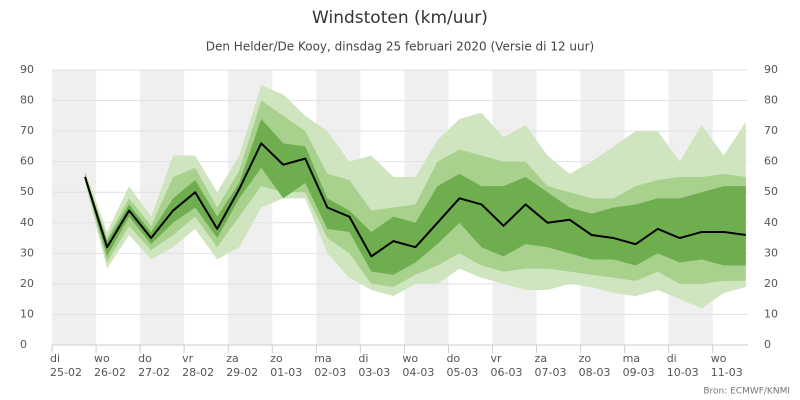 This screenshot has height=400, width=800. What do you see at coordinates (66, 365) in the screenshot?
I see `x-tick-label: di 25-02` at bounding box center [66, 365].